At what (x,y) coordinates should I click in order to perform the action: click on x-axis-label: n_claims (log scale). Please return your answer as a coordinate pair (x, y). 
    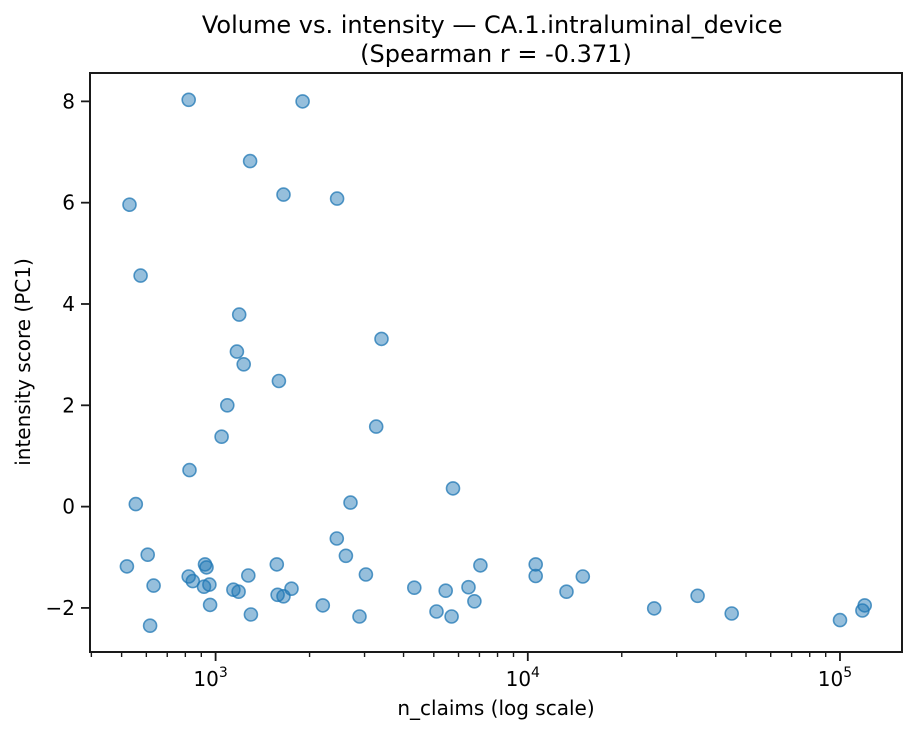
    Looking at the image, I should click on (495, 708).